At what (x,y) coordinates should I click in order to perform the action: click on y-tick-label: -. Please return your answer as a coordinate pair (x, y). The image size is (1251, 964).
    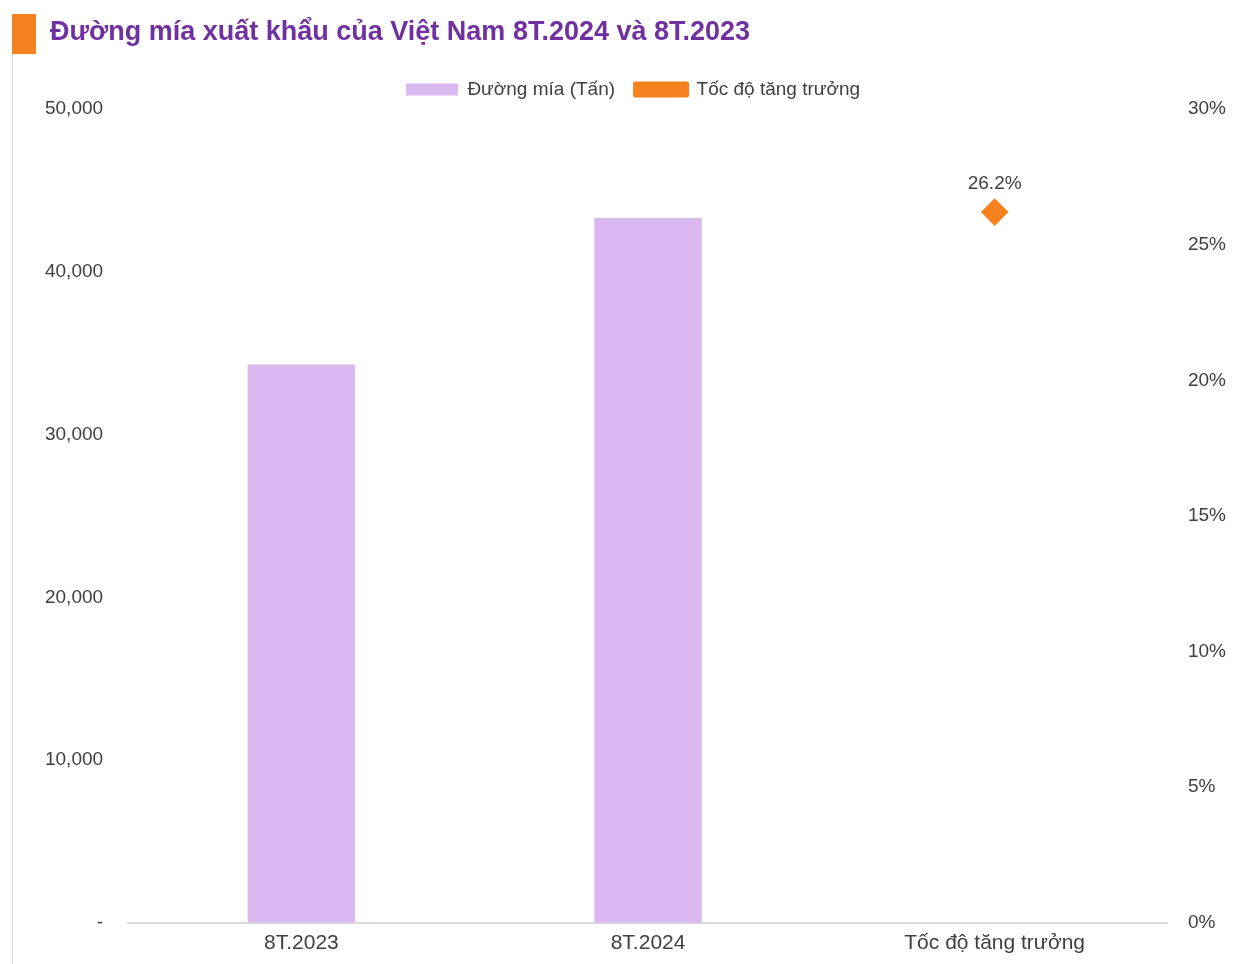
    Looking at the image, I should click on (100, 922).